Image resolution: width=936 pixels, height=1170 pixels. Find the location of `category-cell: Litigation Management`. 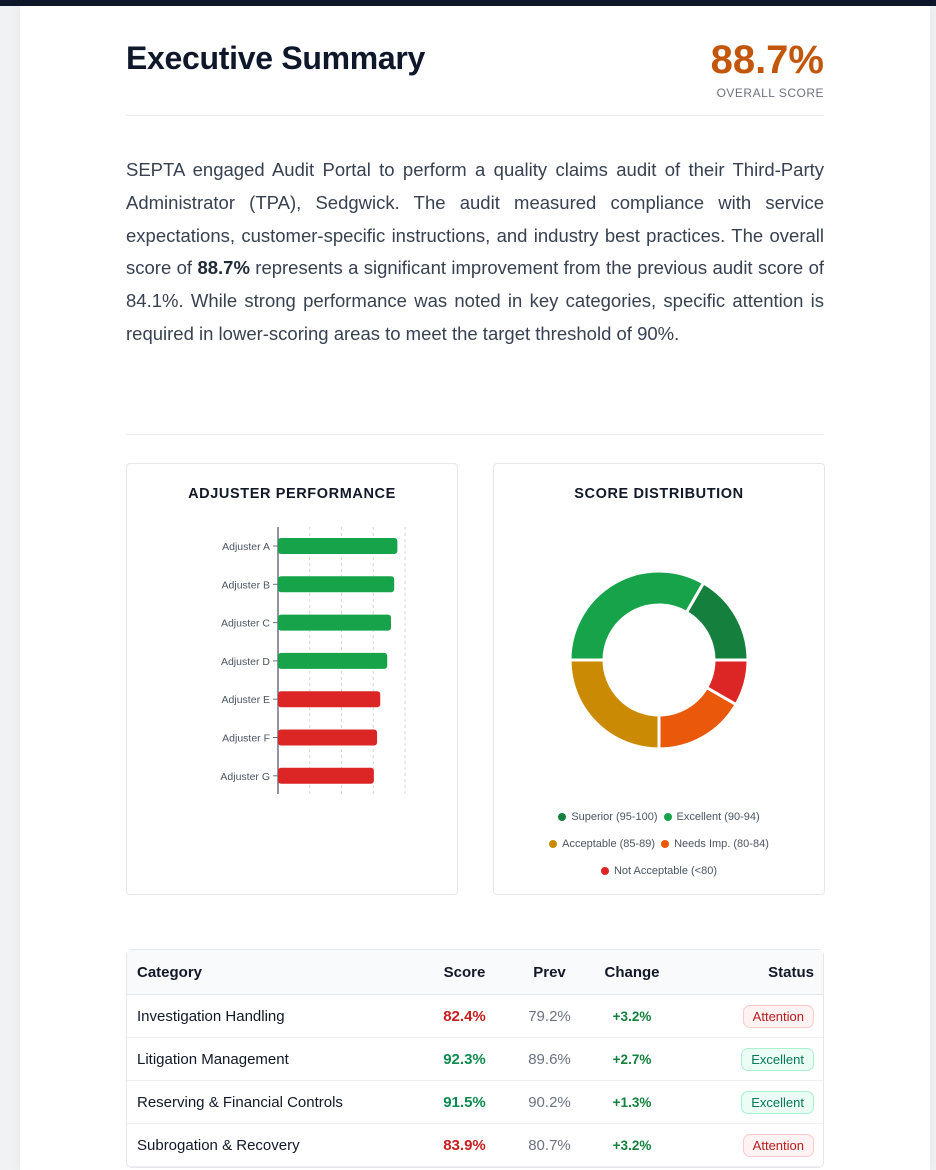

category-cell: Litigation Management is located at coordinates (272, 1059).